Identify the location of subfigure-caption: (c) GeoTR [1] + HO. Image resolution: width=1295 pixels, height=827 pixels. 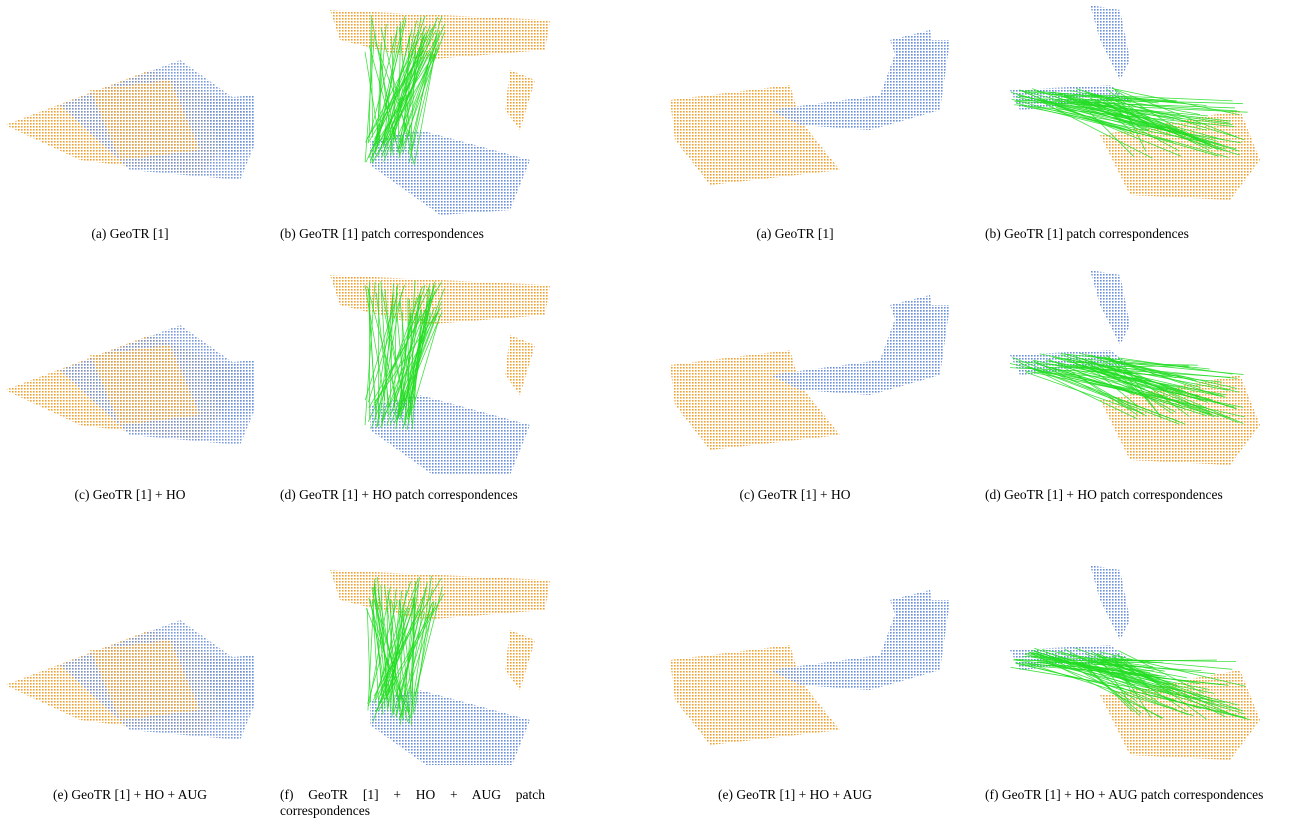
(130, 494).